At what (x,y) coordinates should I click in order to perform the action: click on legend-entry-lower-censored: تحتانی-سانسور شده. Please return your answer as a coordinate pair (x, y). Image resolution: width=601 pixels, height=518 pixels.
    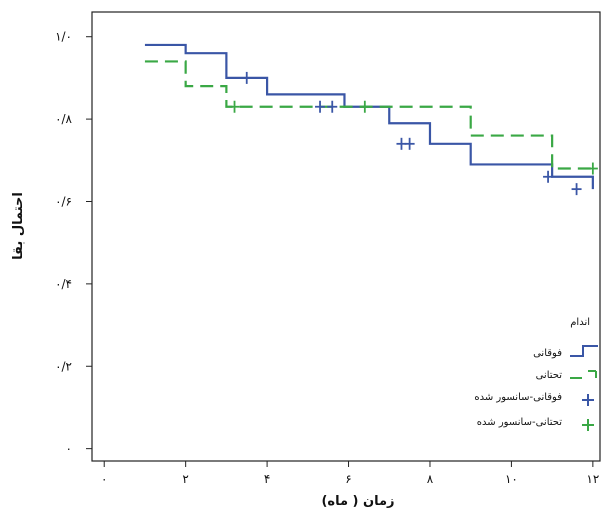
    Looking at the image, I should click on (519, 422).